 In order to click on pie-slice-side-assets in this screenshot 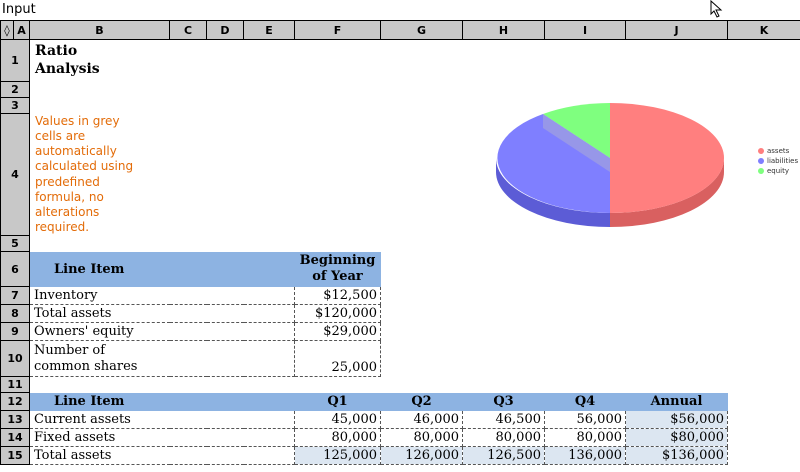, I will do `click(667, 192)`.